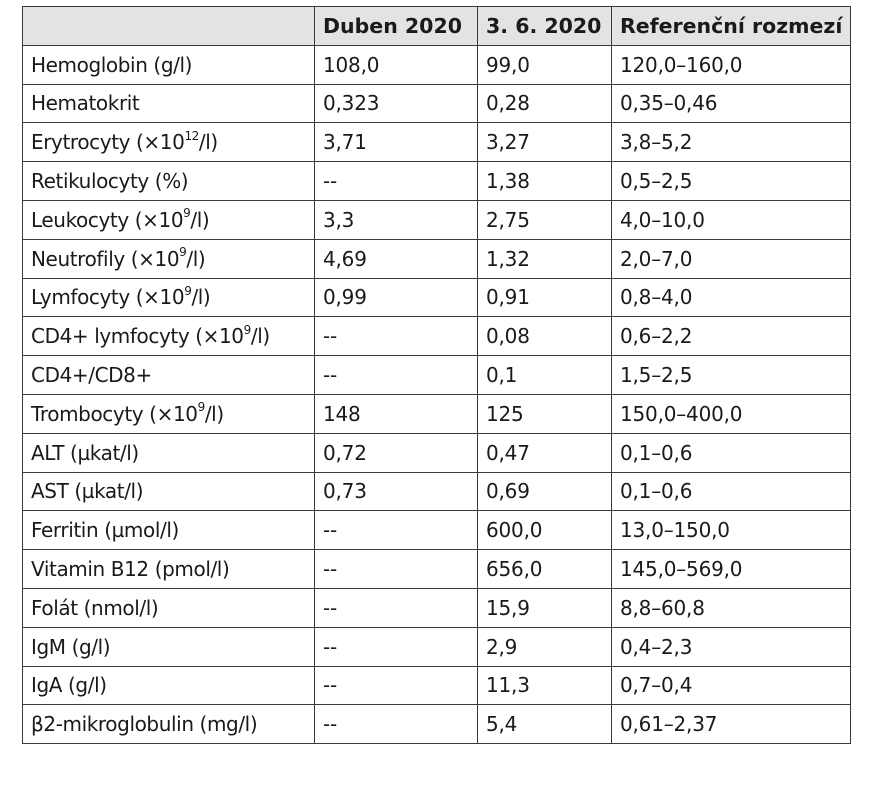 The image size is (870, 800). What do you see at coordinates (731, 26) in the screenshot?
I see `header-reference-range: Referenční rozmezí` at bounding box center [731, 26].